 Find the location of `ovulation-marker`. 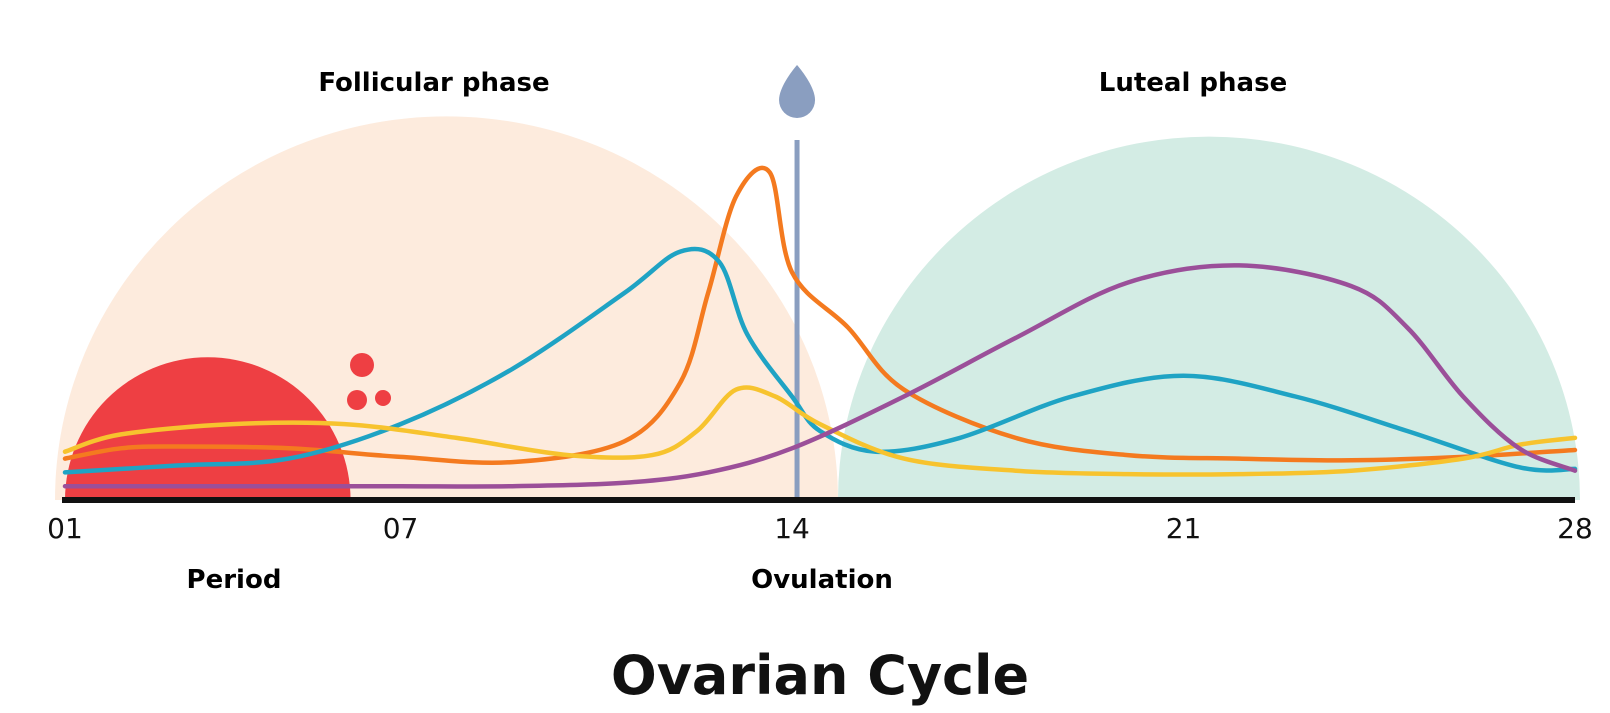

ovulation-marker is located at coordinates (797, 282).